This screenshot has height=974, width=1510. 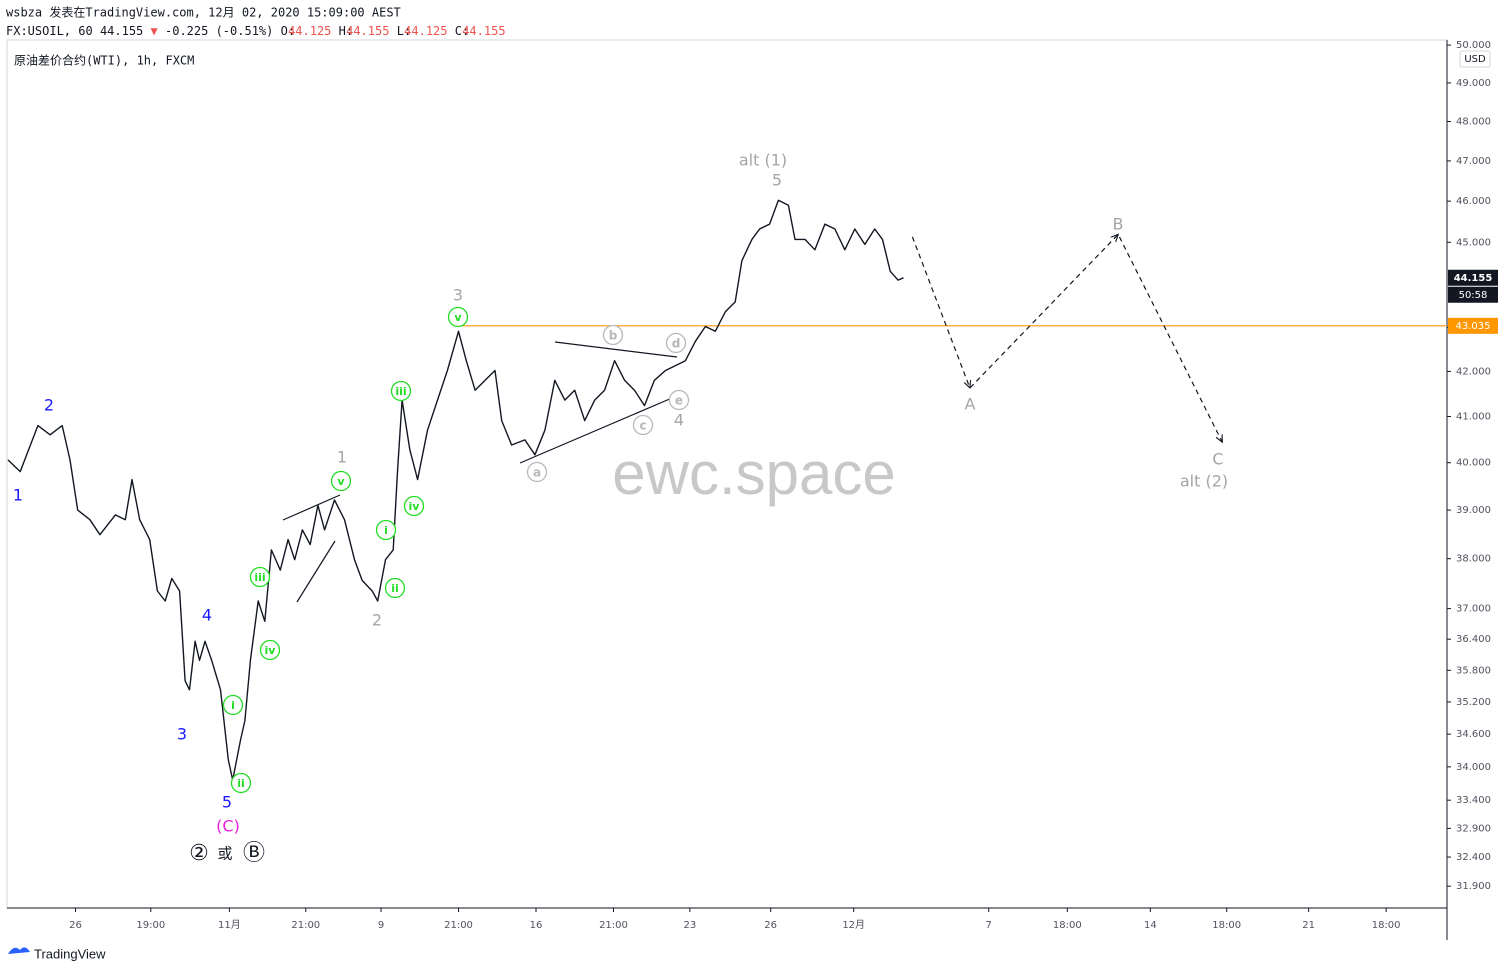 I want to click on triangle-upper, so click(x=616, y=349).